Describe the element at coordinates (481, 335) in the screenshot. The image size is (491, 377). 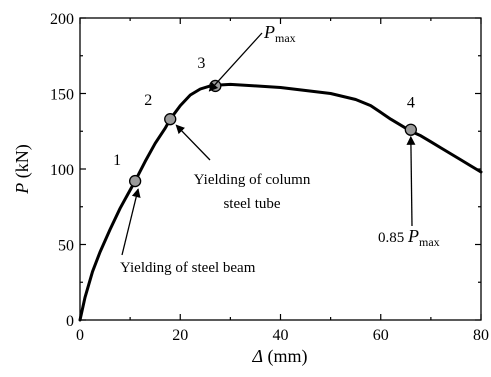
I see `x-tick-label: 80` at that location.